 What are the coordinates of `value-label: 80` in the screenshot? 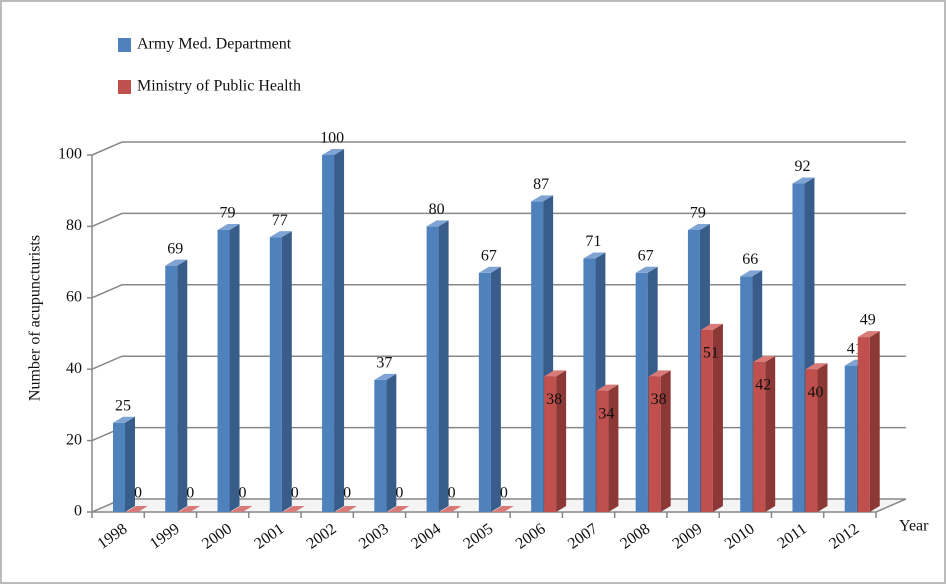 It's located at (437, 209).